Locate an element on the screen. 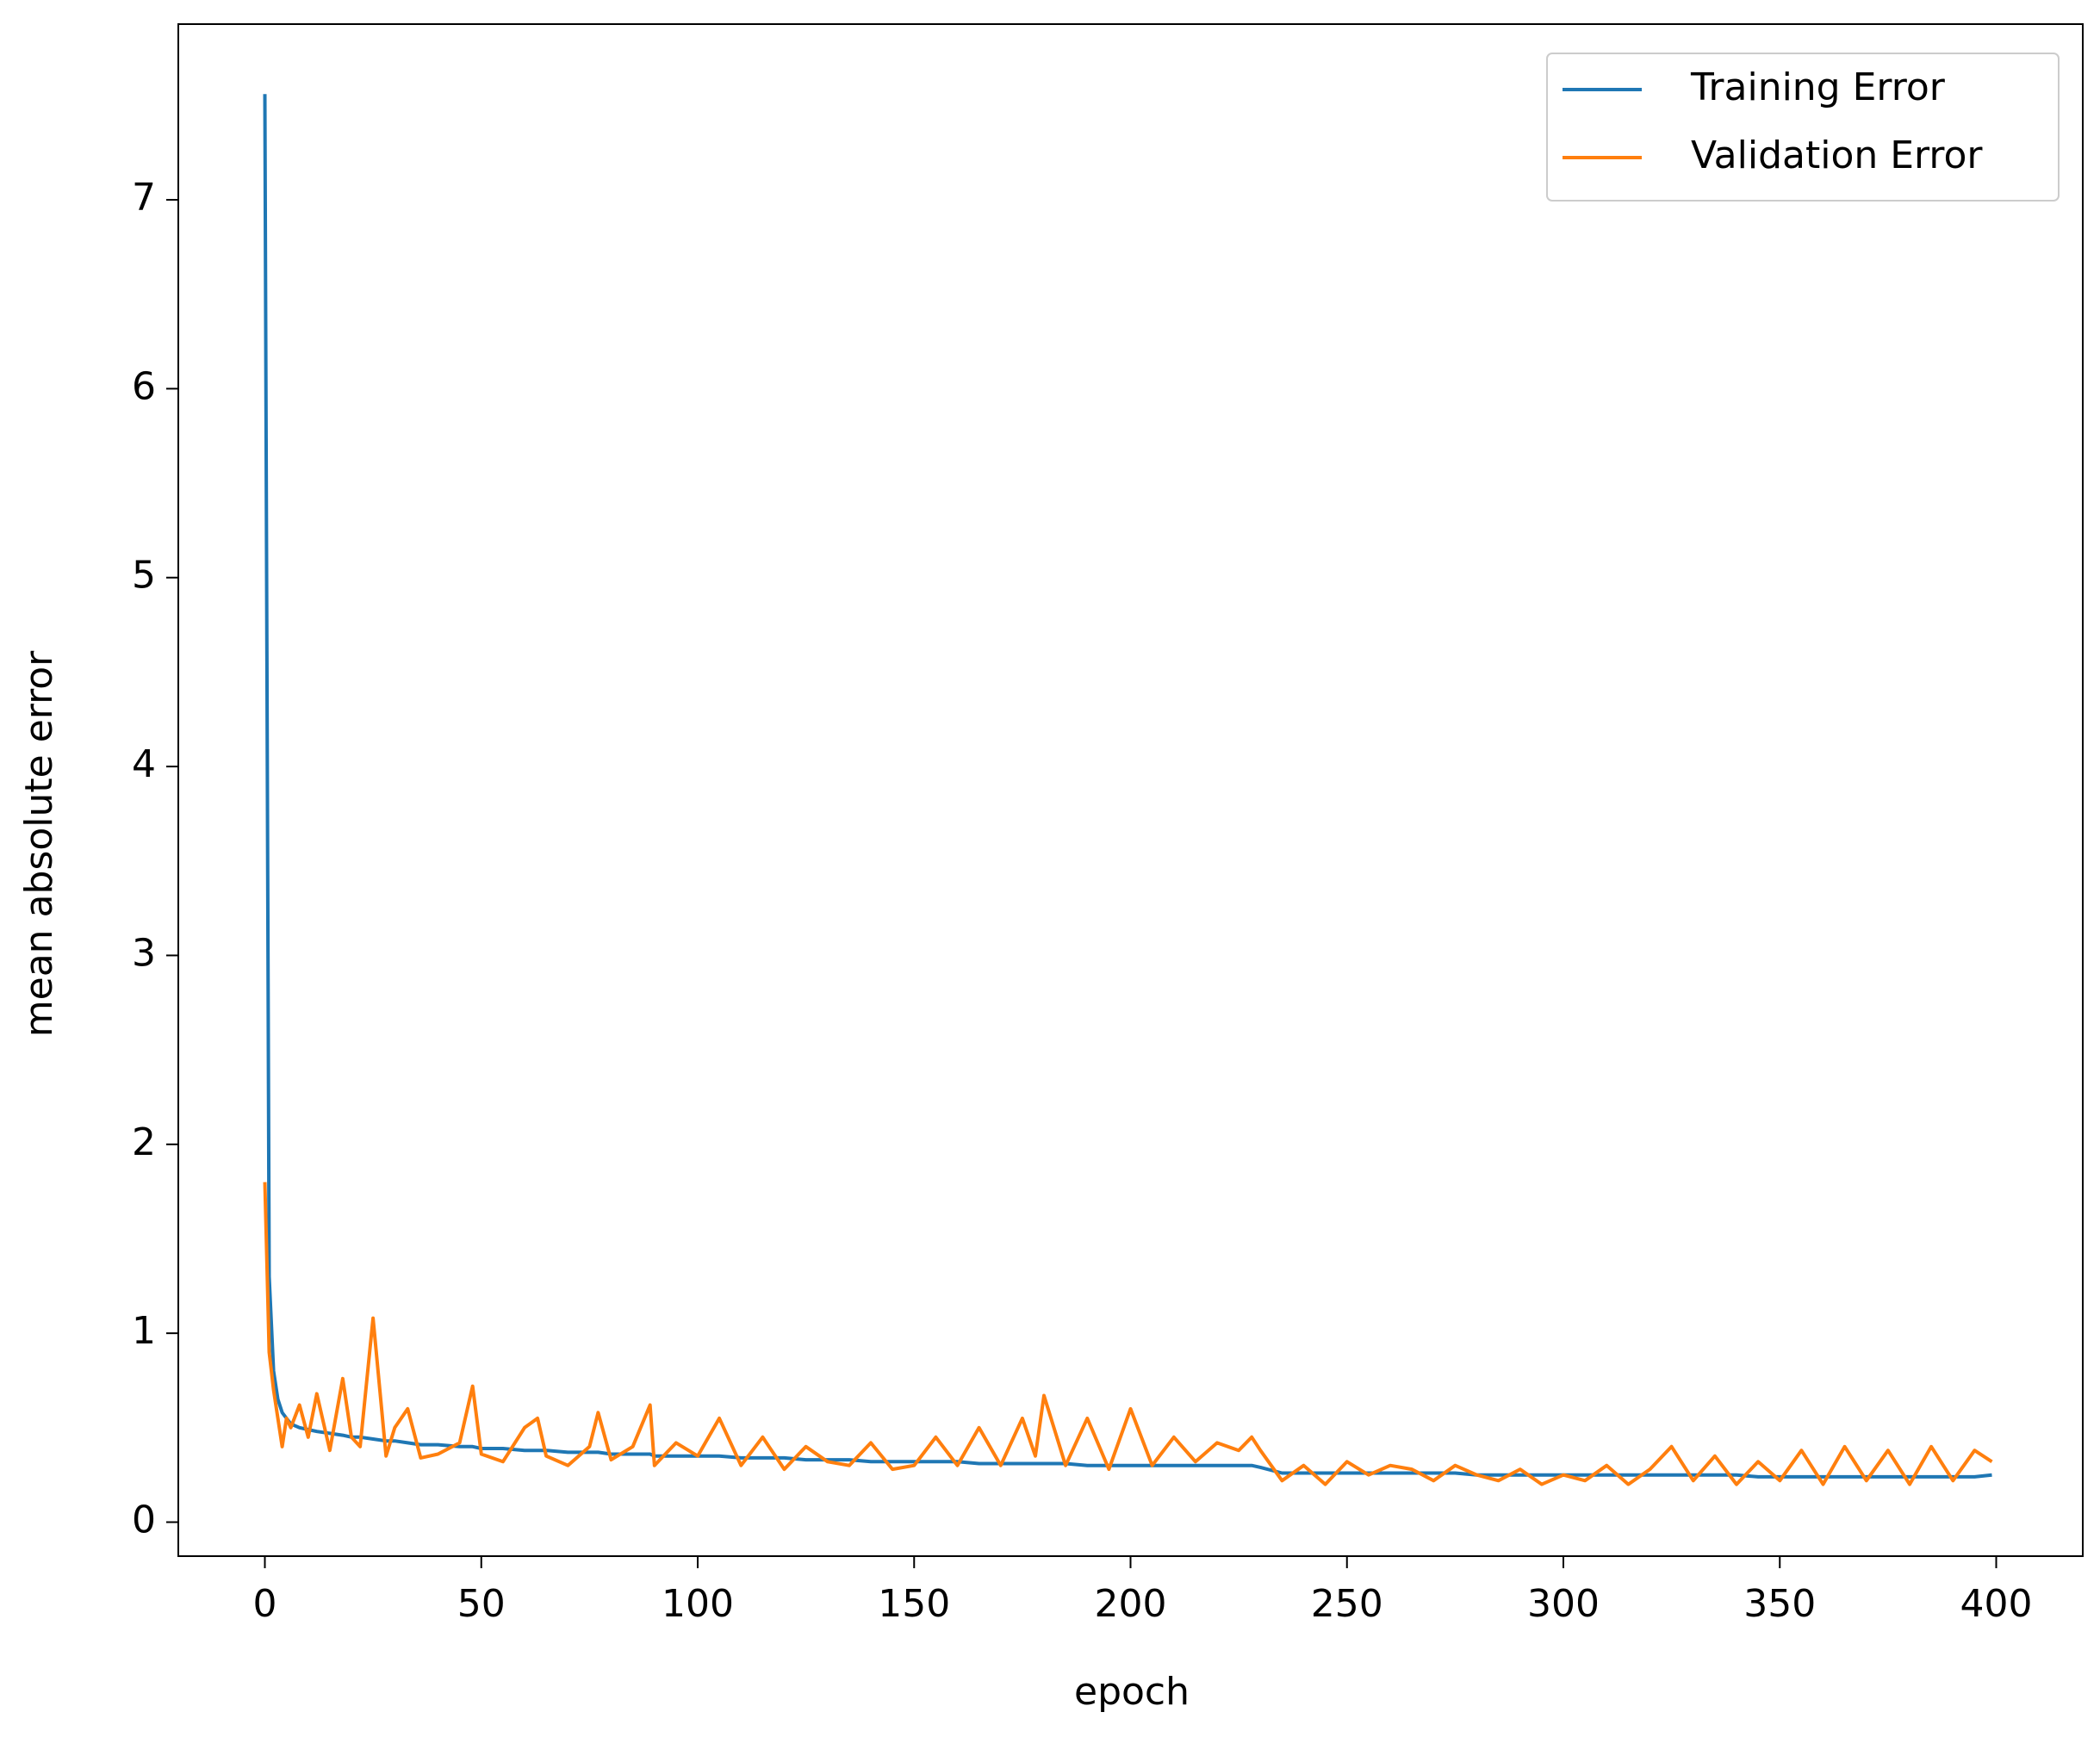 Image resolution: width=2100 pixels, height=1737 pixels. x-tick-label: 350 is located at coordinates (1779, 1604).